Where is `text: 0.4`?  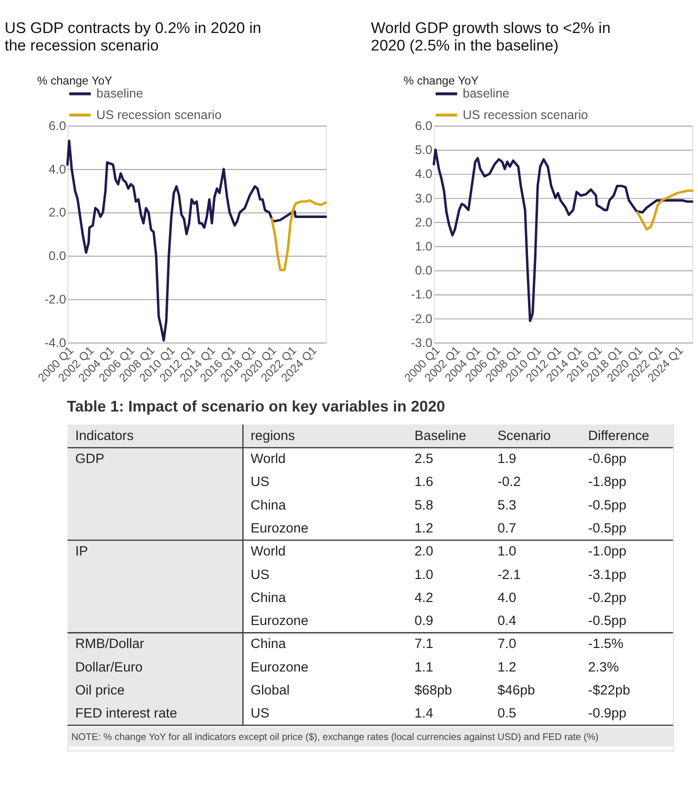
text: 0.4 is located at coordinates (506, 620).